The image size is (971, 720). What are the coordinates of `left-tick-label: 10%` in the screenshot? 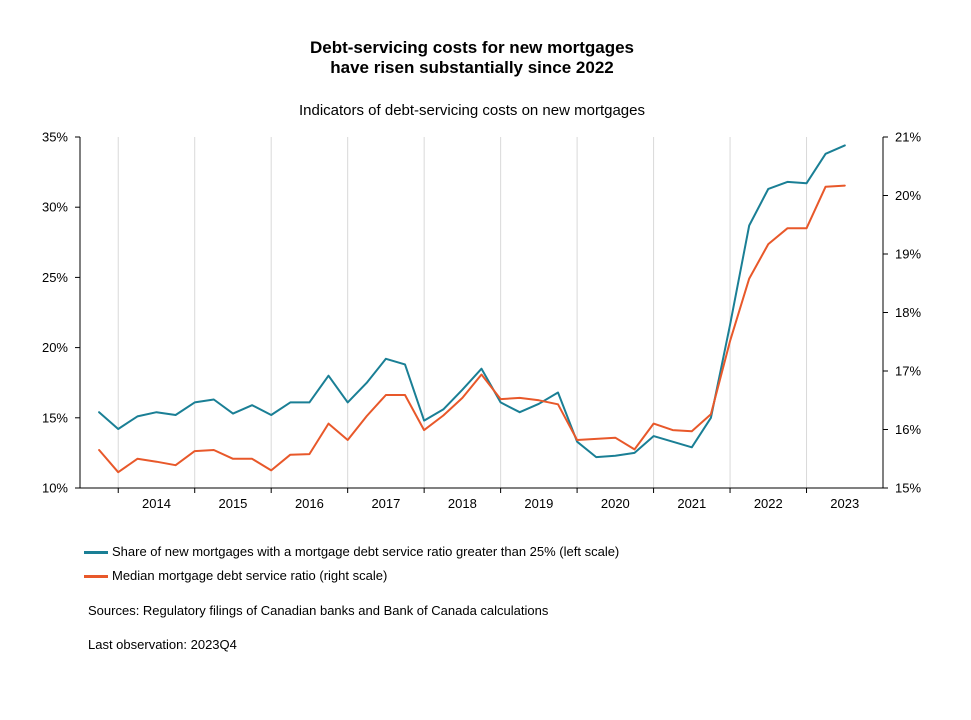 It's located at (55, 488).